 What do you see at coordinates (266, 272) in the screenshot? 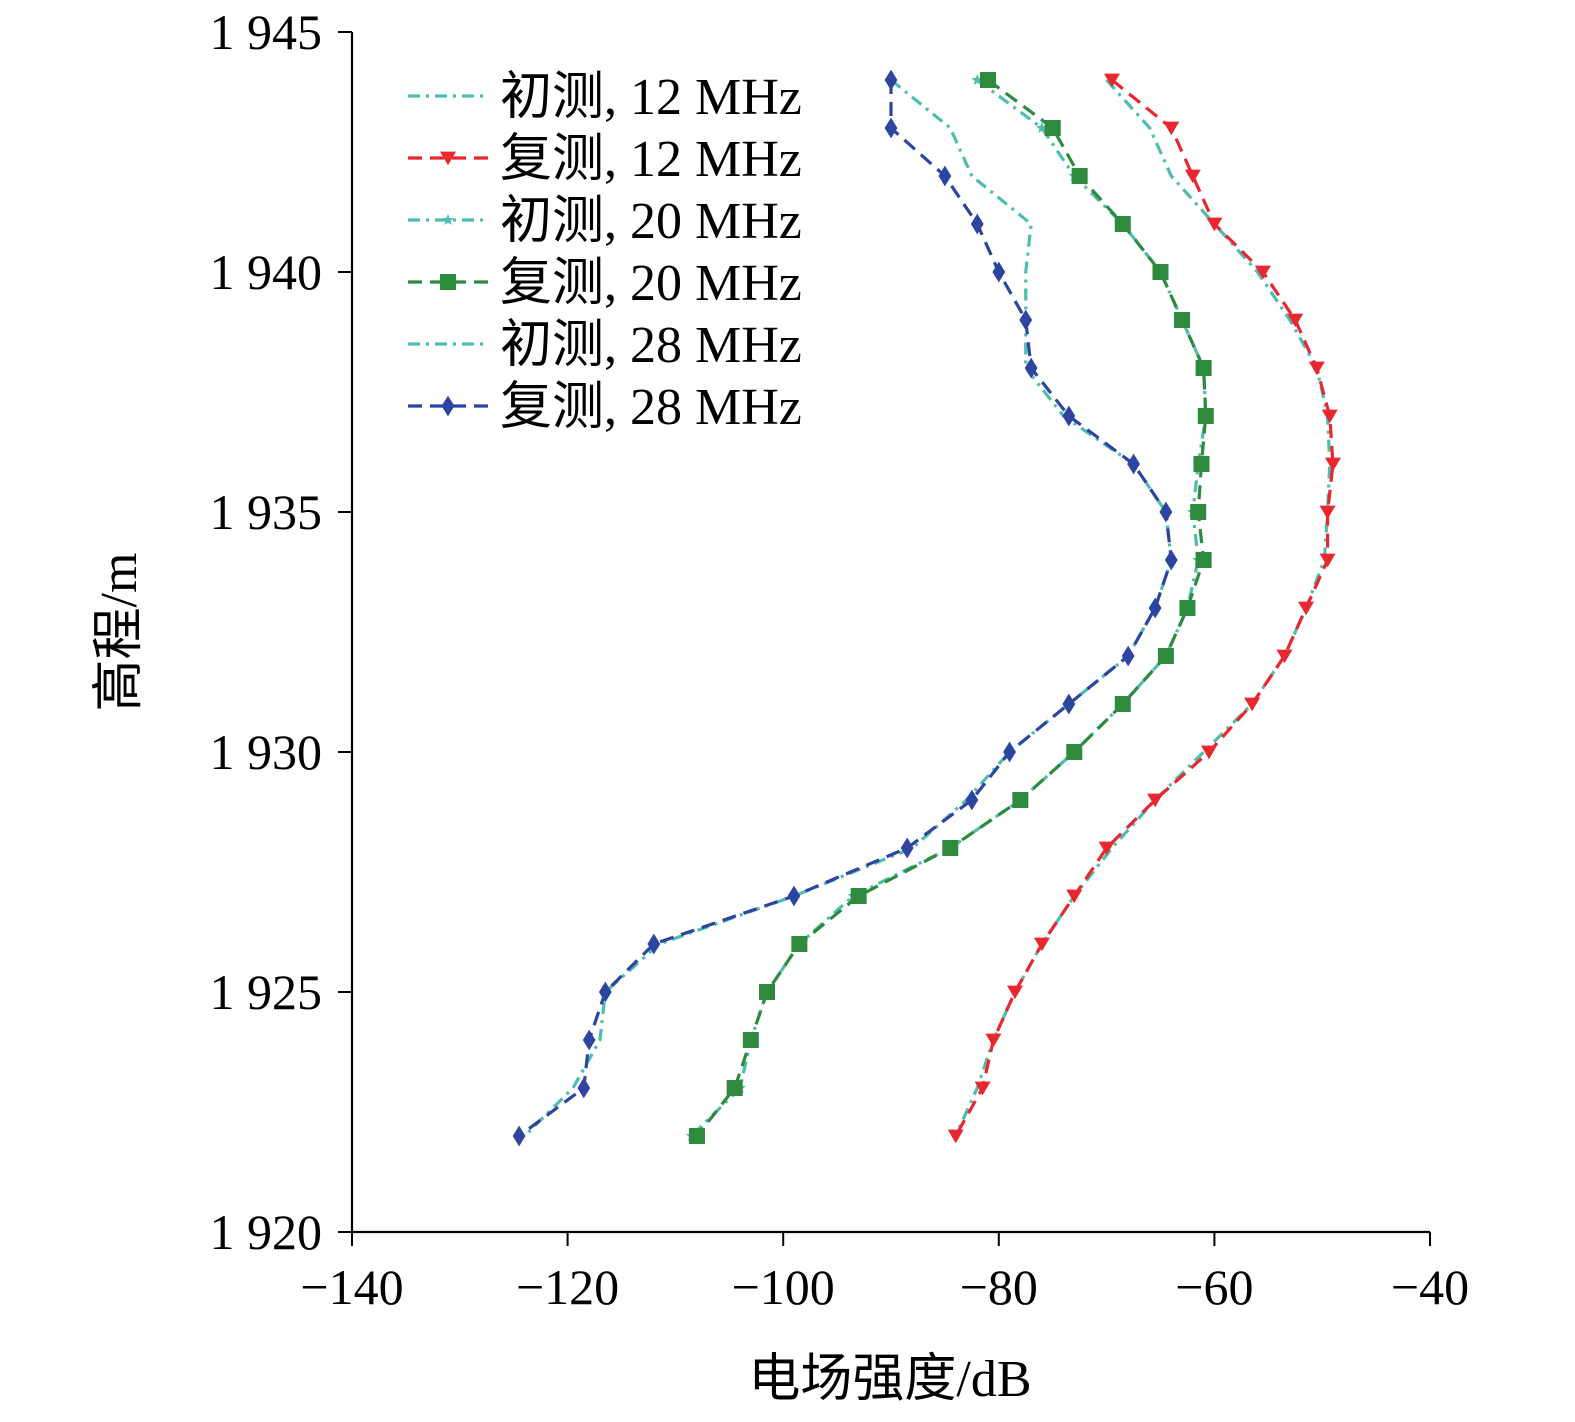
I see `y-tick-label: 1 940` at bounding box center [266, 272].